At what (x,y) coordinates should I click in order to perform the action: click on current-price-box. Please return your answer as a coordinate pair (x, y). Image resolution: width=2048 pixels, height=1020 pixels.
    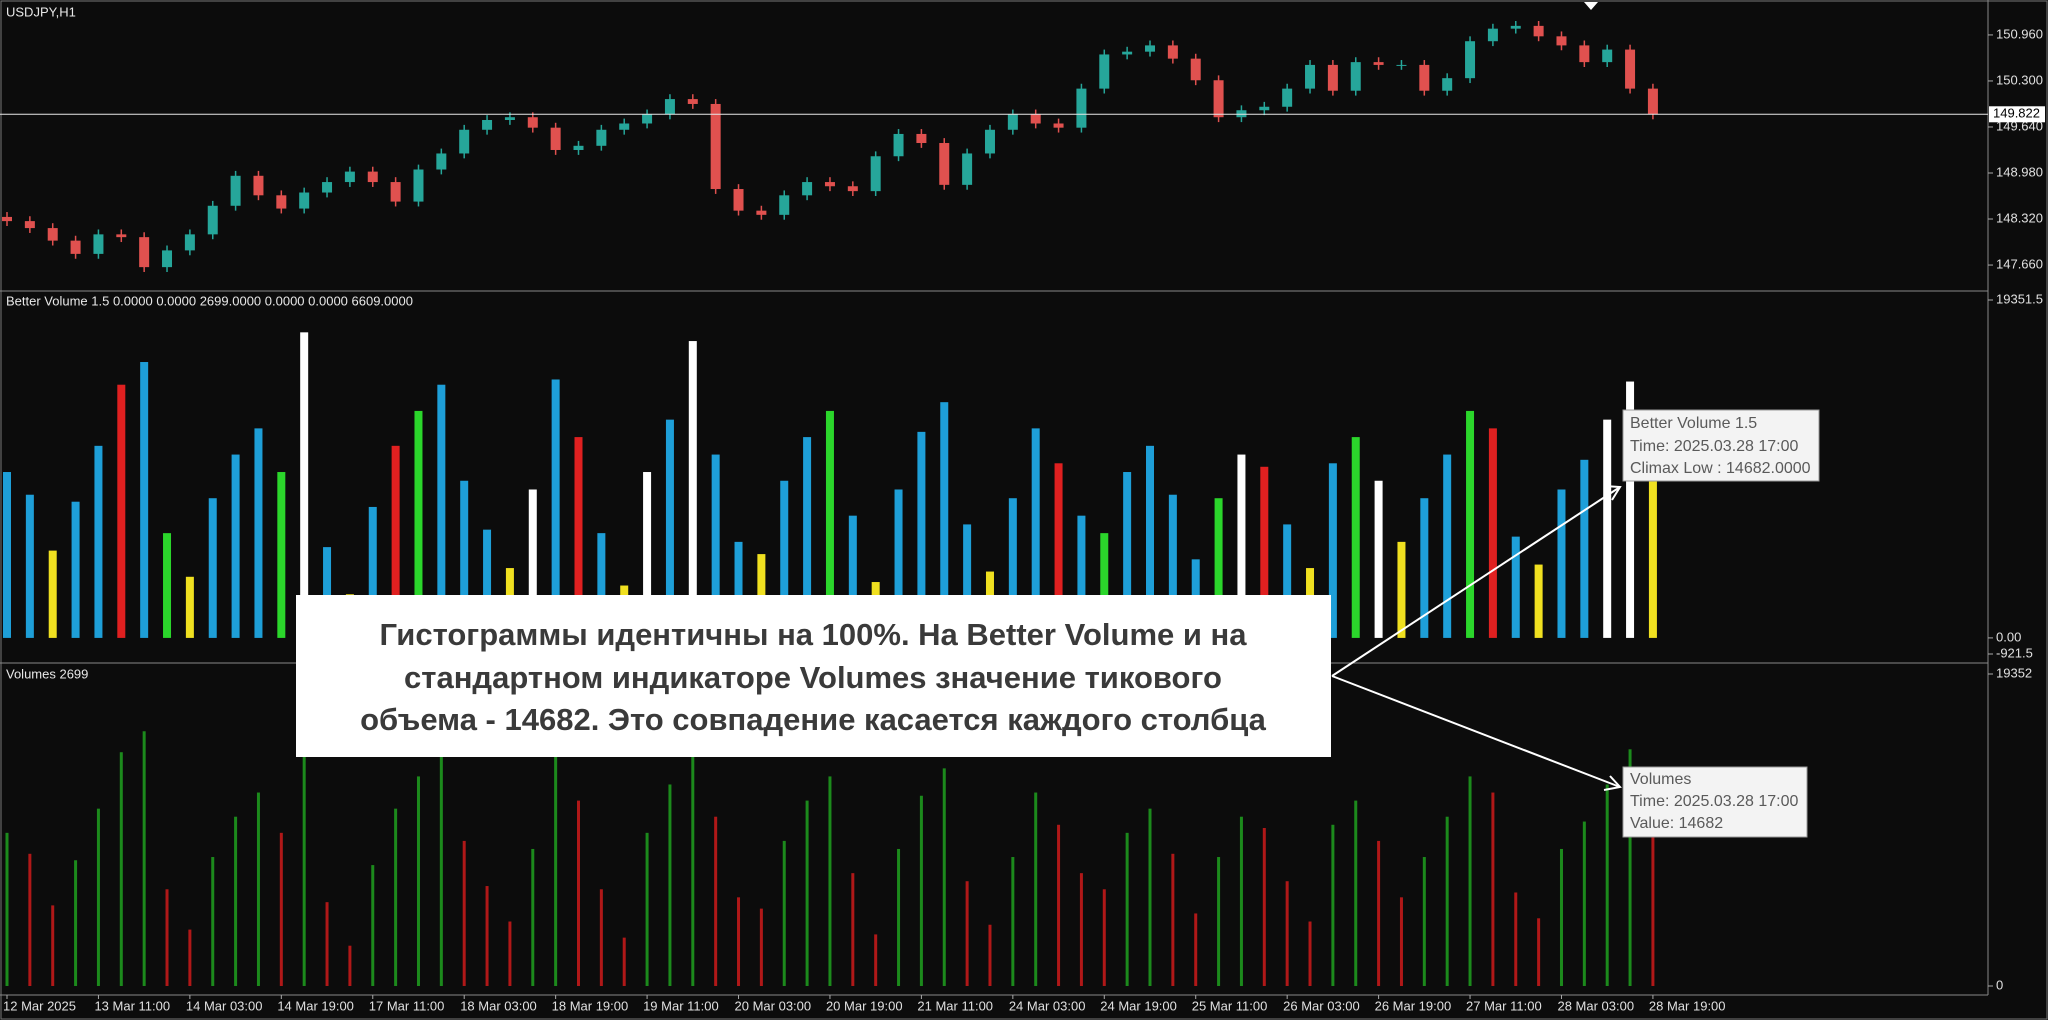
    Looking at the image, I should click on (2017, 114).